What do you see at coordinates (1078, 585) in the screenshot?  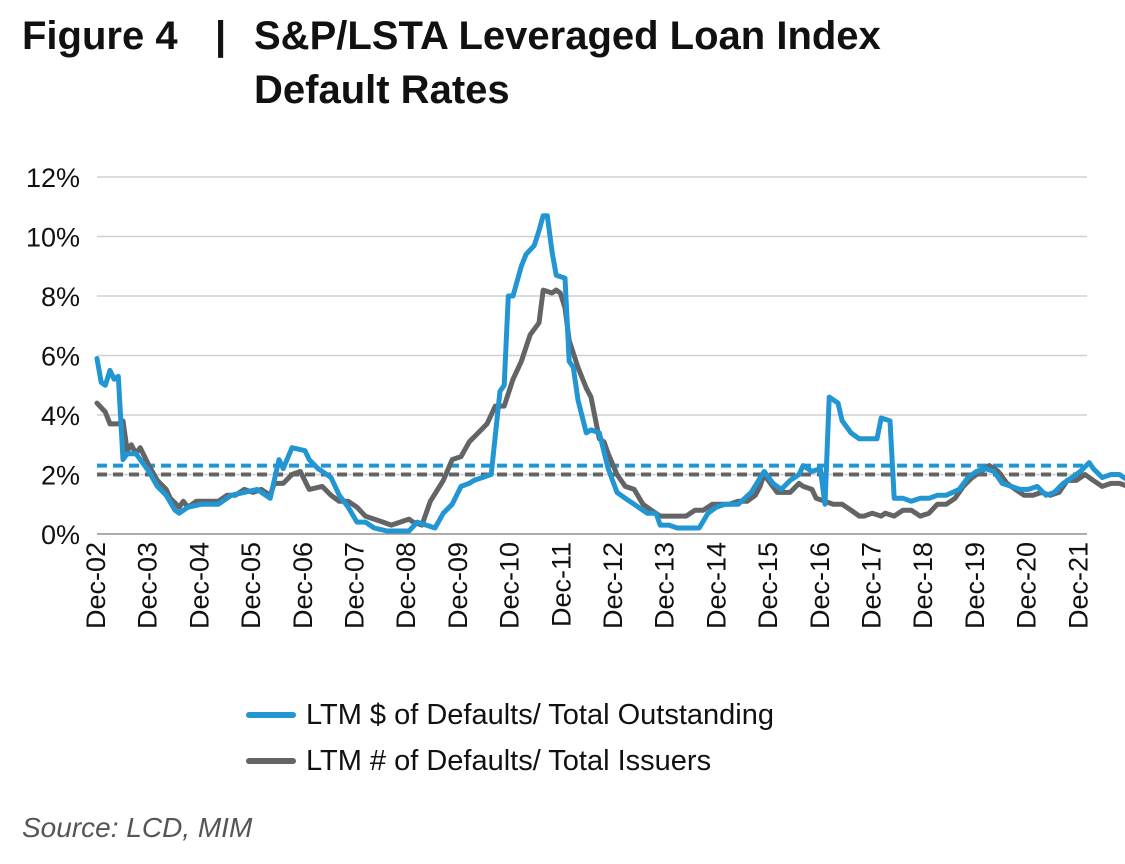 I see `x-tick-label: Dec-21` at bounding box center [1078, 585].